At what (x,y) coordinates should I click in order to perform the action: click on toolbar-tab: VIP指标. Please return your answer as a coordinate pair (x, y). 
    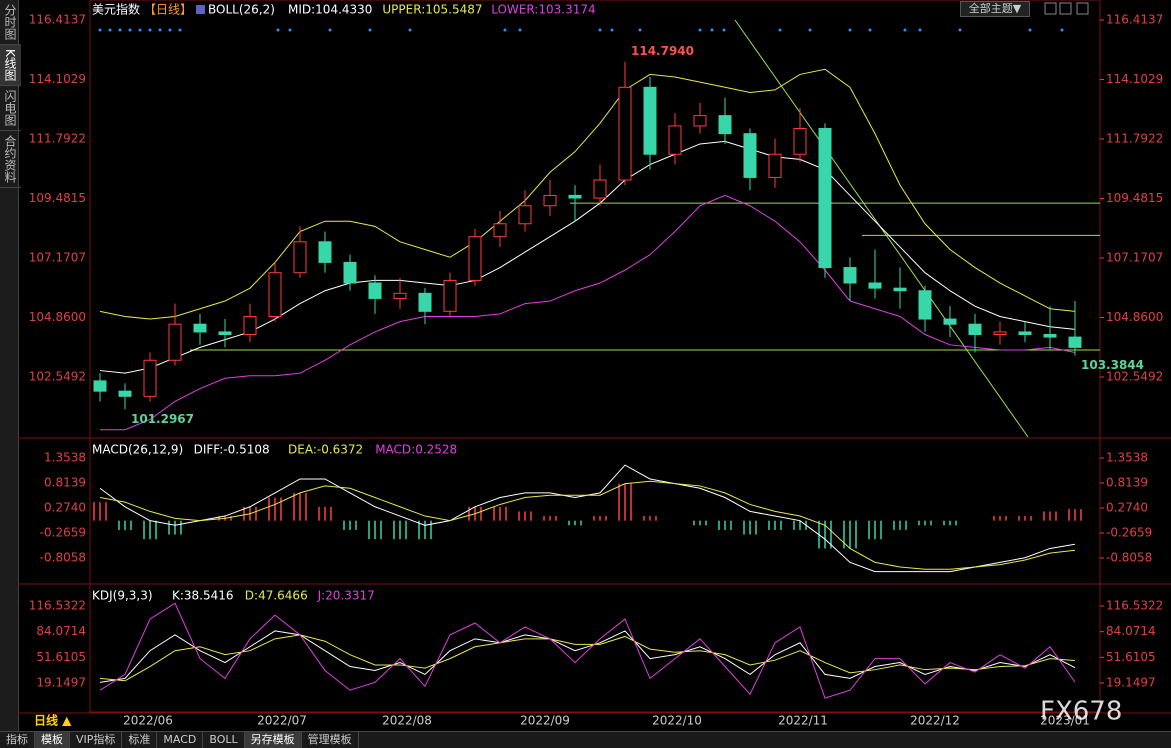
    Looking at the image, I should click on (96, 740).